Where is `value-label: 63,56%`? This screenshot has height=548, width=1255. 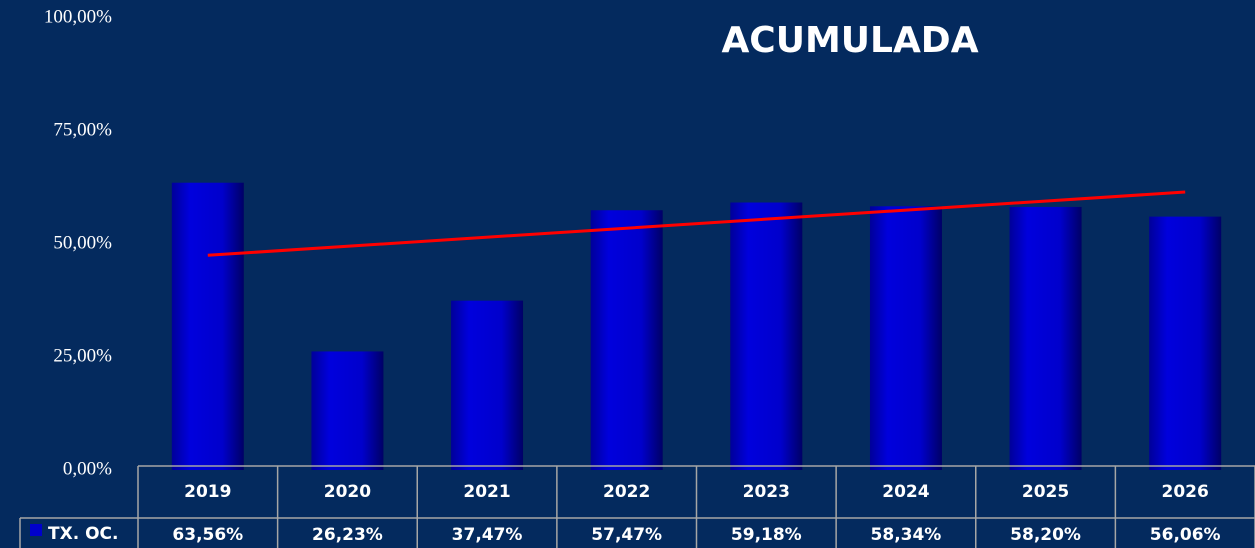
value-label: 63,56% is located at coordinates (207, 535).